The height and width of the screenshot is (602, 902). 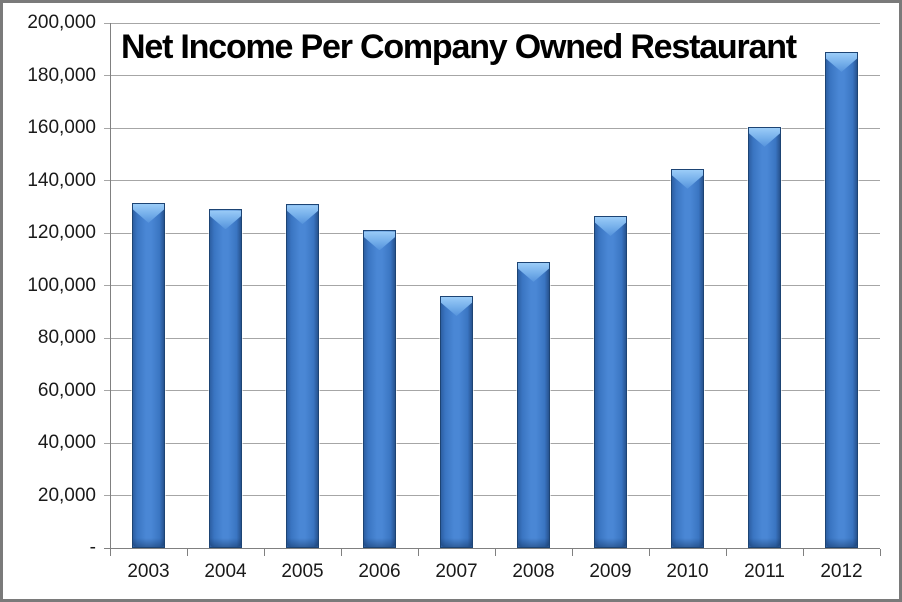 What do you see at coordinates (66, 337) in the screenshot?
I see `y-tick-label: 80,000` at bounding box center [66, 337].